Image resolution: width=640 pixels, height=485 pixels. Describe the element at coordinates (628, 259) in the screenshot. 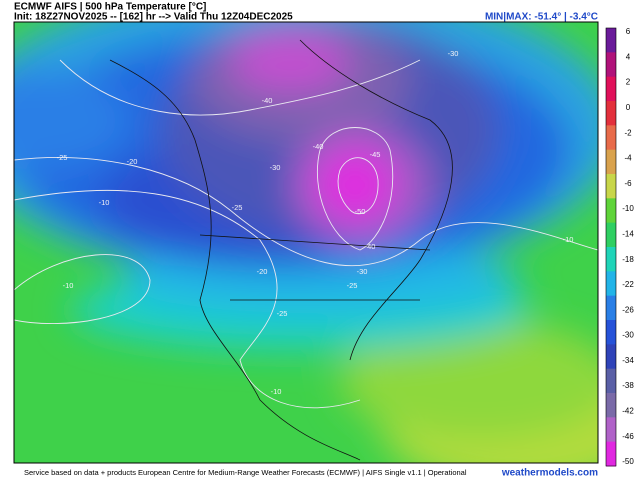

I see `colorbar-label: -18` at that location.